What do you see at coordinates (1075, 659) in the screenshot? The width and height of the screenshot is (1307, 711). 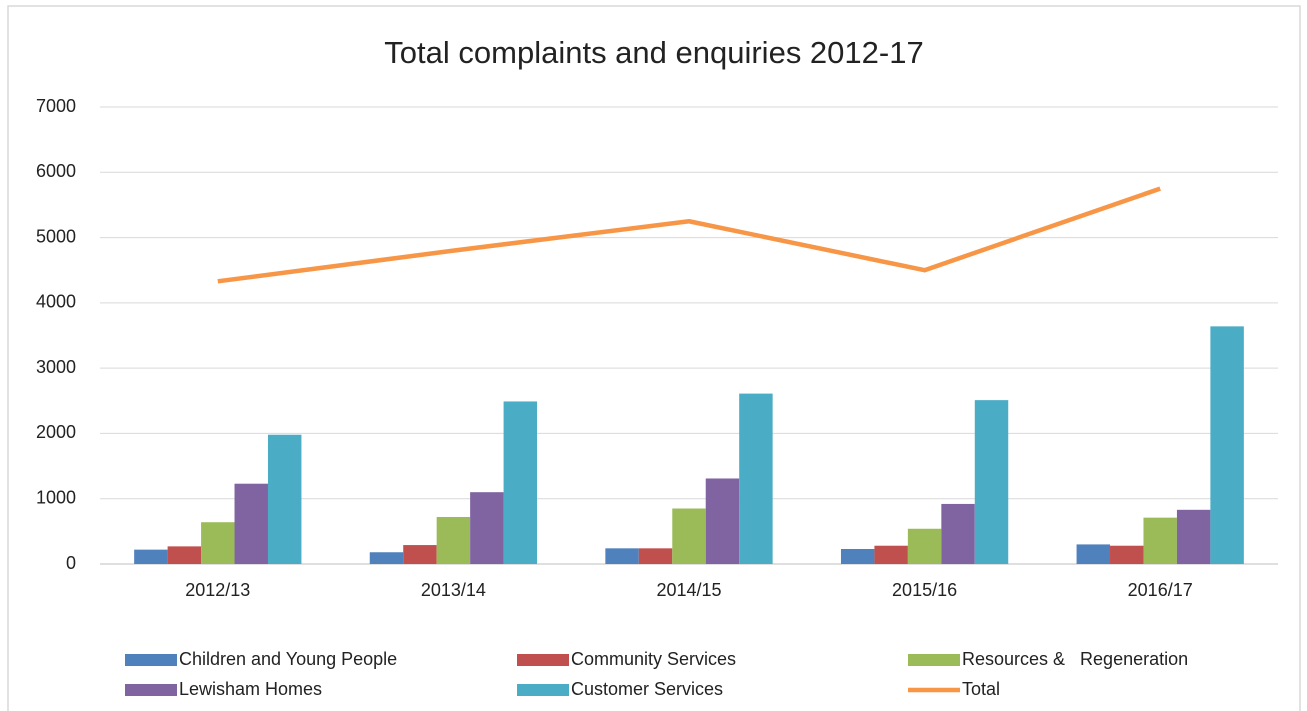 I see `legend-text: Resources & Regeneration` at bounding box center [1075, 659].